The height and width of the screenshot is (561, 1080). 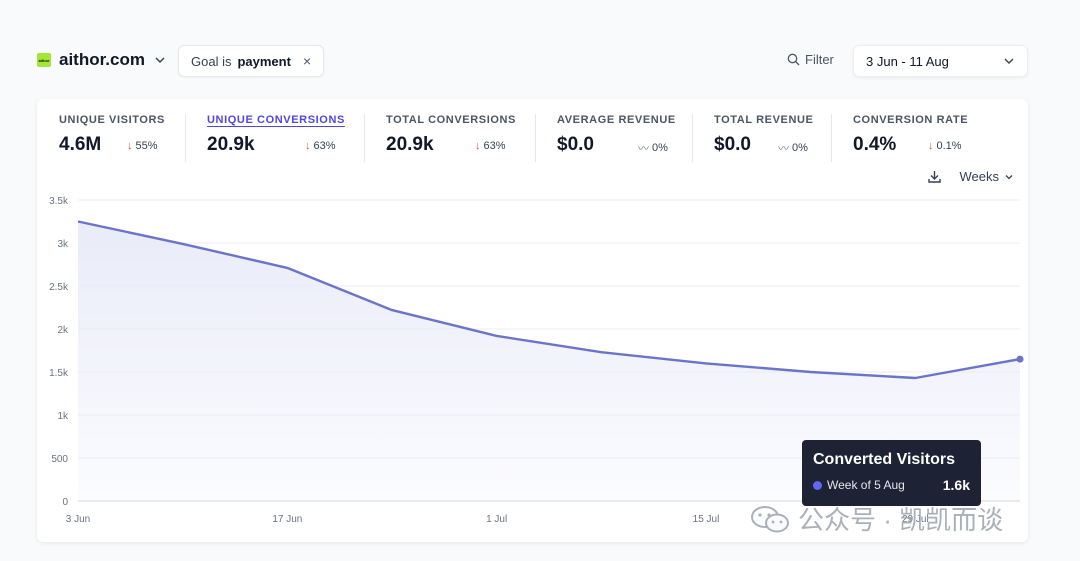 What do you see at coordinates (875, 144) in the screenshot?
I see `metric-value: 0.4%` at bounding box center [875, 144].